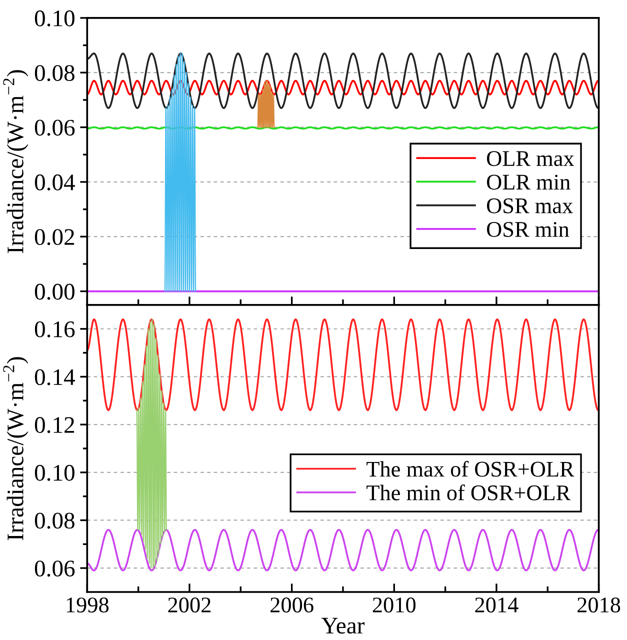 The width and height of the screenshot is (627, 640). Describe the element at coordinates (87, 605) in the screenshot. I see `x-tick-label: 1998` at that location.